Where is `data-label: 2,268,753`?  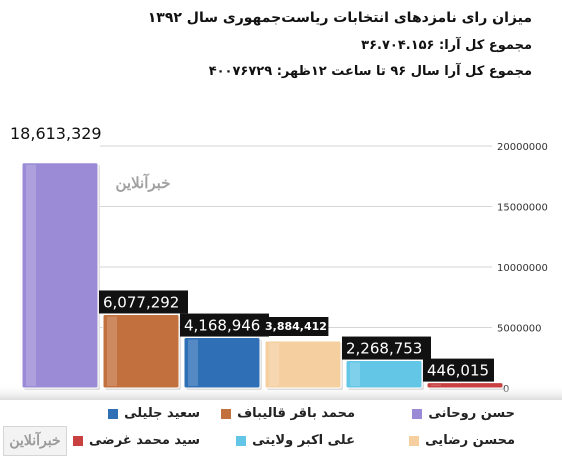 data-label: 2,268,753 is located at coordinates (386, 348).